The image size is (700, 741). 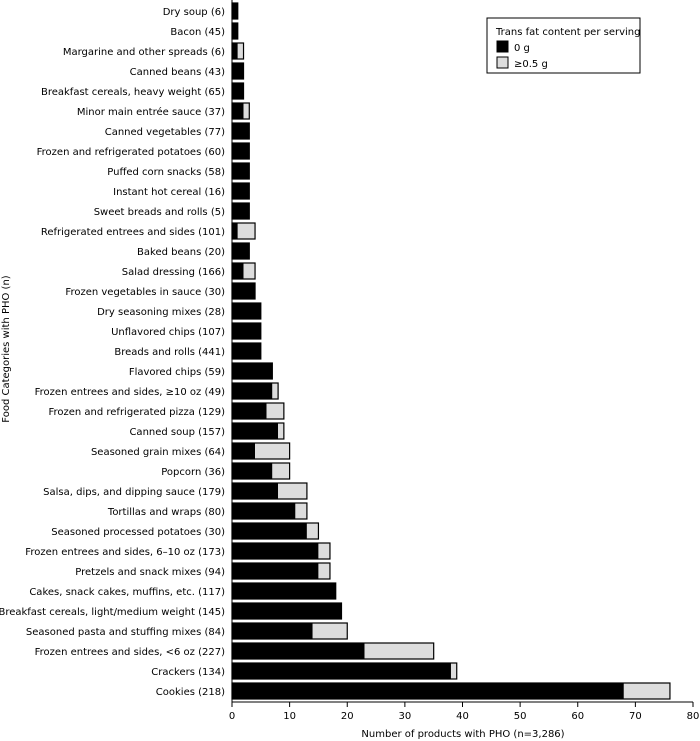 What do you see at coordinates (177, 432) in the screenshot?
I see `category-label: Canned soup (157)` at bounding box center [177, 432].